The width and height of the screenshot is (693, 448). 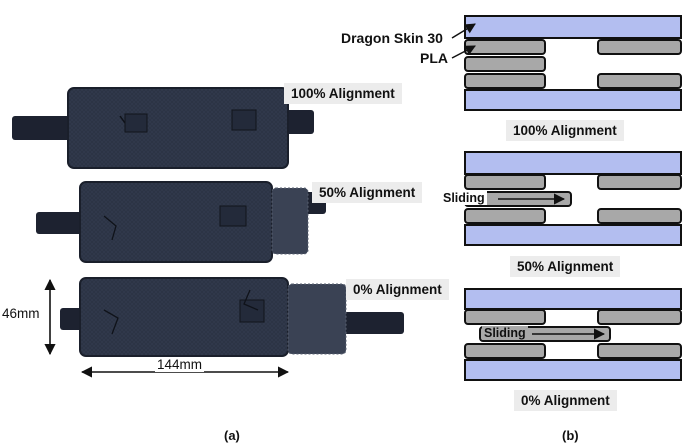 I want to click on height-dimension-label: 46mm, so click(x=21, y=313).